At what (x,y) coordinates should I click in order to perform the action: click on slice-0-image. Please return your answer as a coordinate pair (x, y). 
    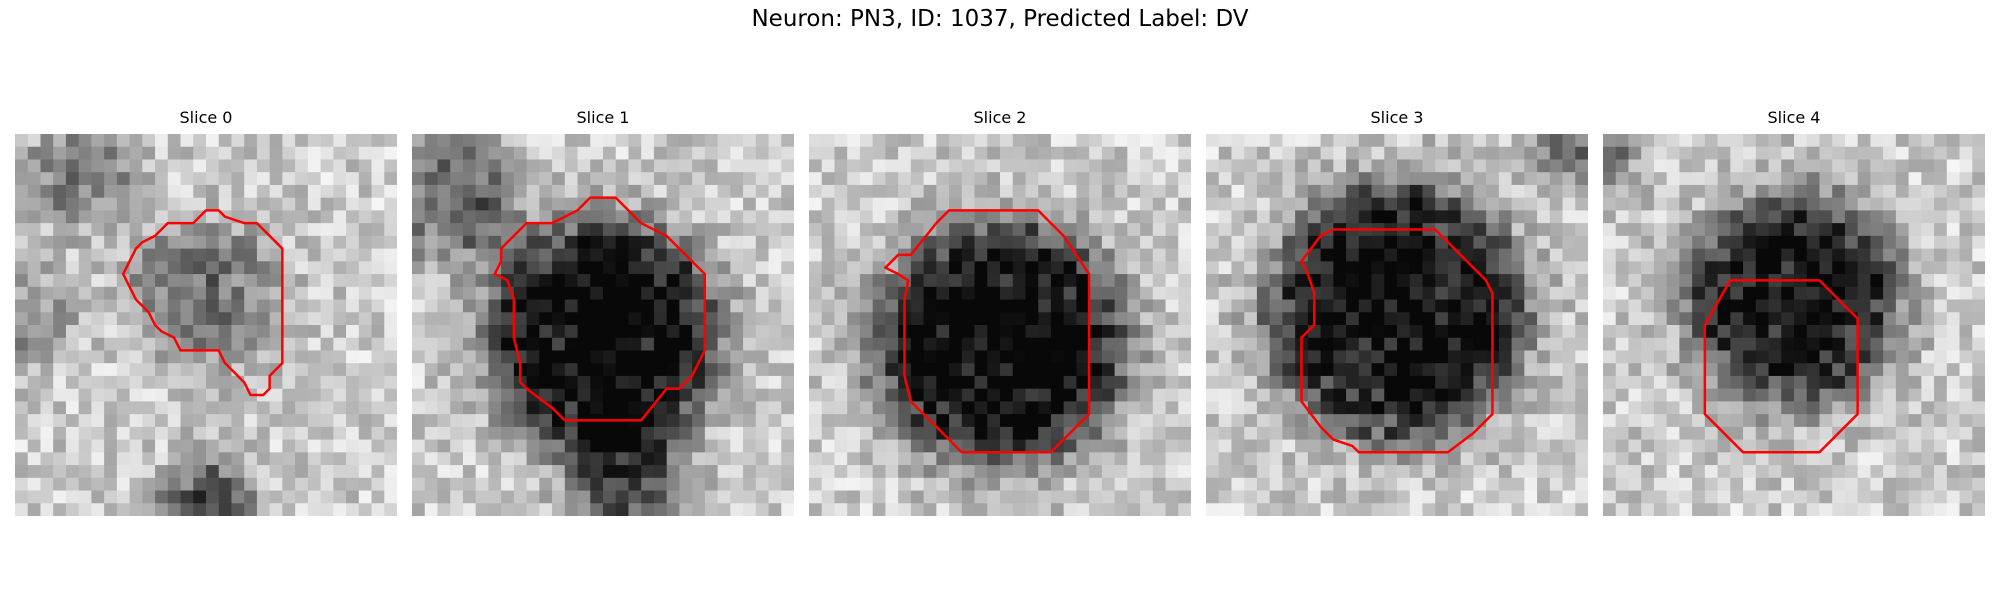
    Looking at the image, I should click on (206, 325).